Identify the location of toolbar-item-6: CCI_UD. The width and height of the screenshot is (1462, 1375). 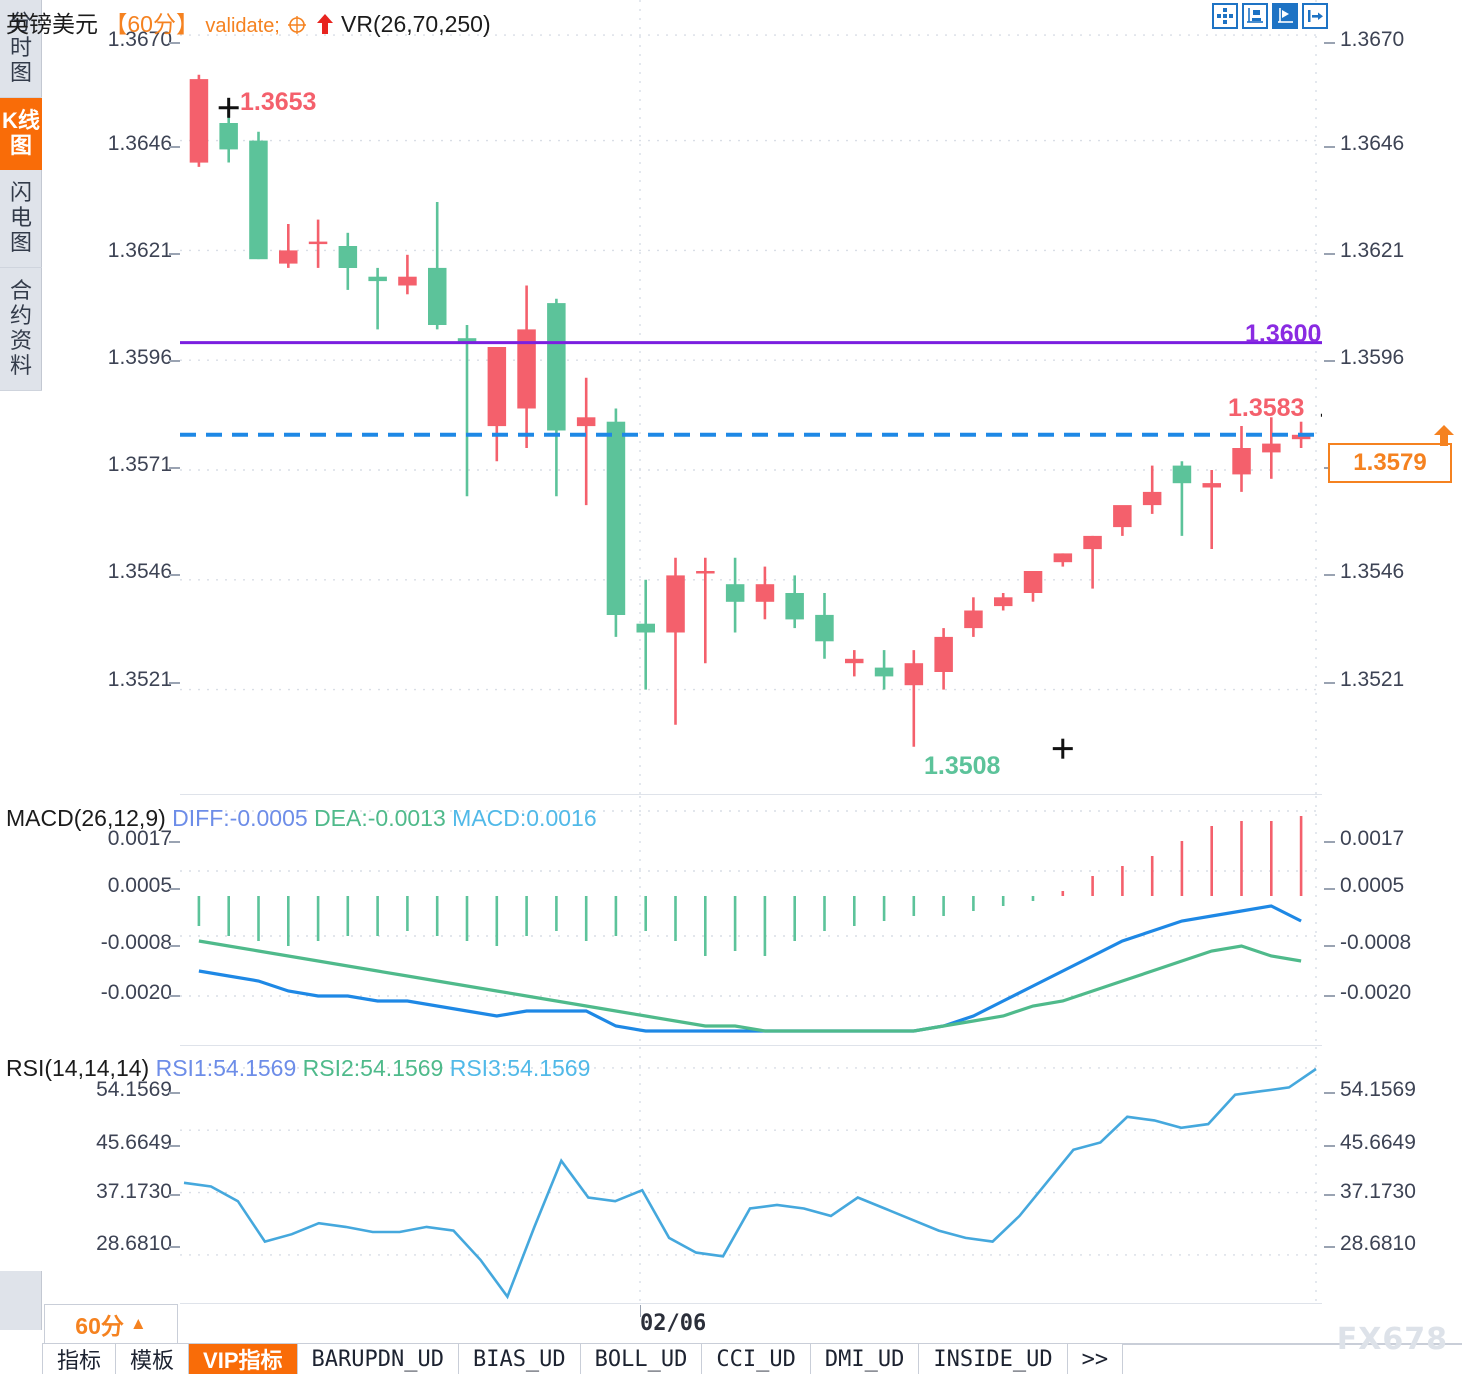
(756, 1359).